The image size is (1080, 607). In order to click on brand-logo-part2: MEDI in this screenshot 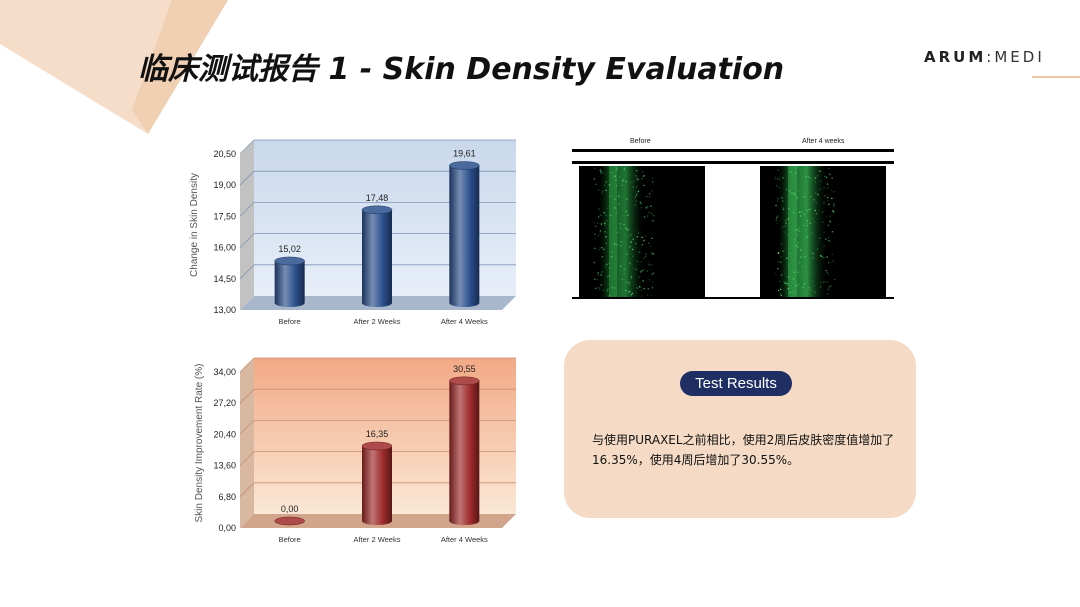, I will do `click(1019, 57)`.